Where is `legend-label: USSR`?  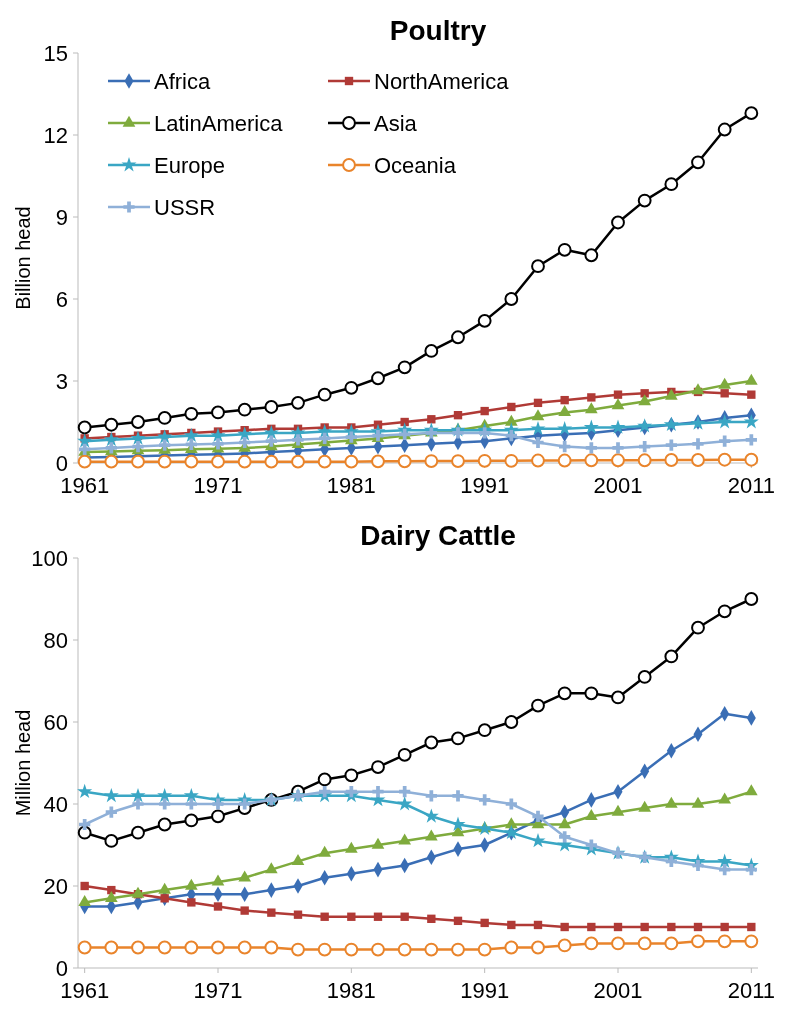 legend-label: USSR is located at coordinates (185, 207).